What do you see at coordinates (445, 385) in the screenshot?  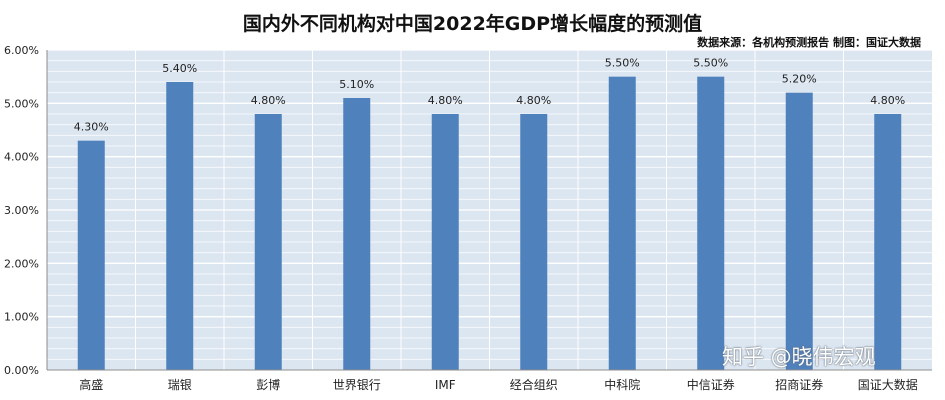 I see `x-tick-label-5: IMF` at bounding box center [445, 385].